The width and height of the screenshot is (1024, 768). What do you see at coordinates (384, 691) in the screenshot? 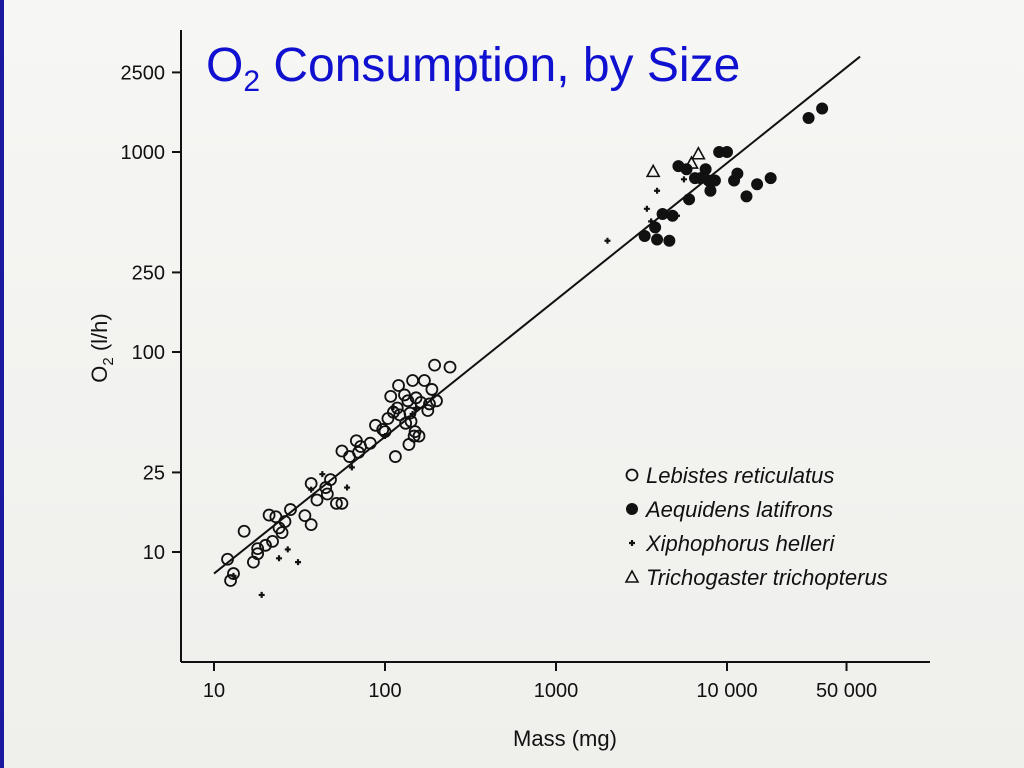
I see `x-tick-label: 100` at bounding box center [384, 691].